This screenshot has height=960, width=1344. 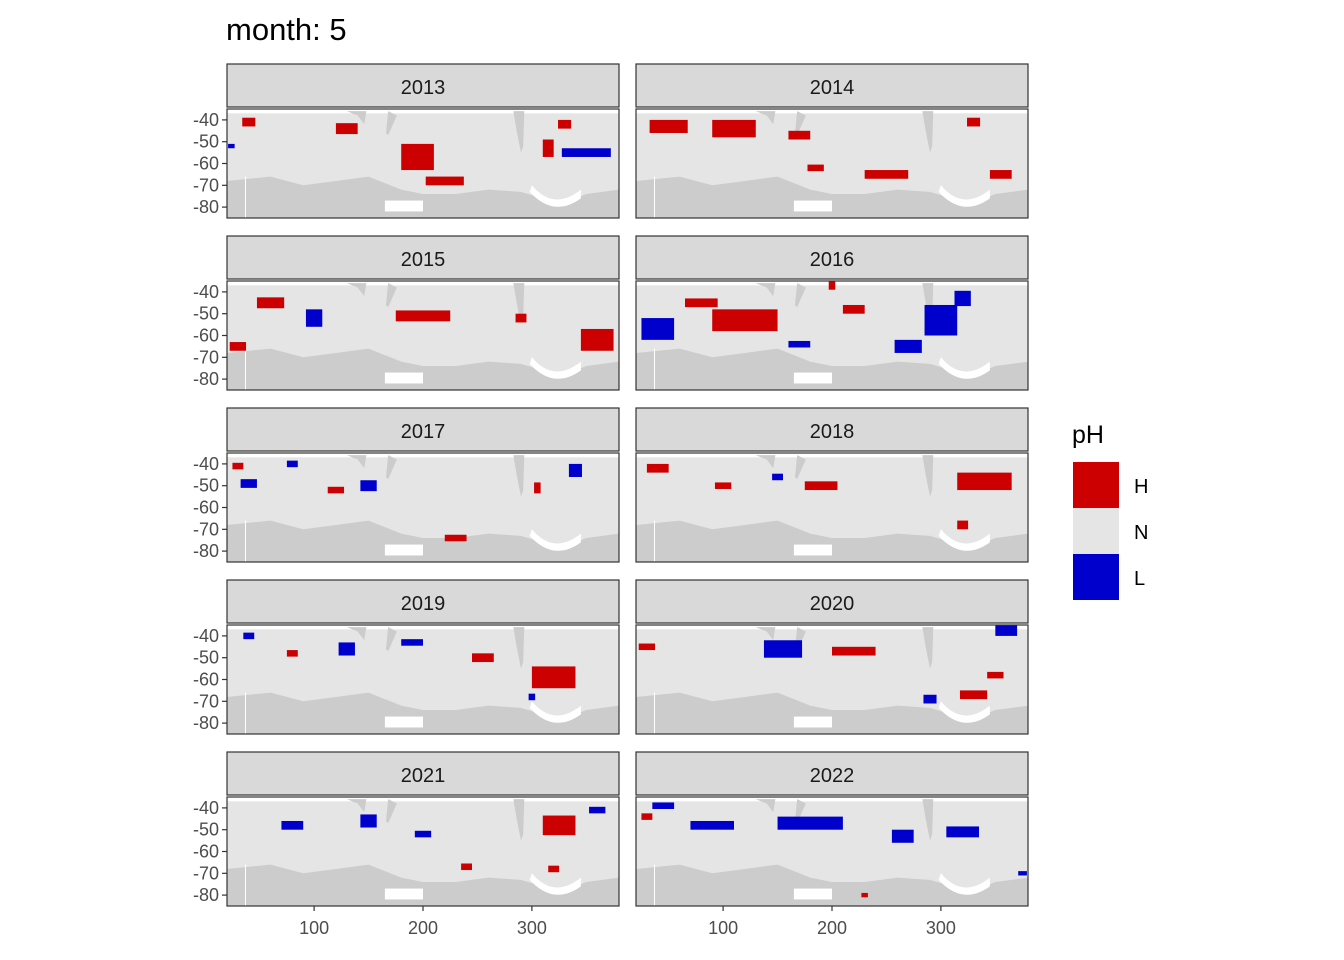 I want to click on legend-label: L, so click(x=1139, y=579).